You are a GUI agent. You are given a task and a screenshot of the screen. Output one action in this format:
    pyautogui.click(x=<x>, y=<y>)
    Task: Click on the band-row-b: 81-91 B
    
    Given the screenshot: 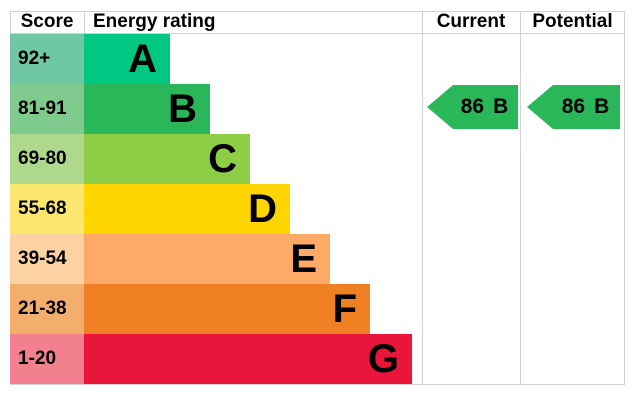 What is the action you would take?
    pyautogui.click(x=317, y=109)
    